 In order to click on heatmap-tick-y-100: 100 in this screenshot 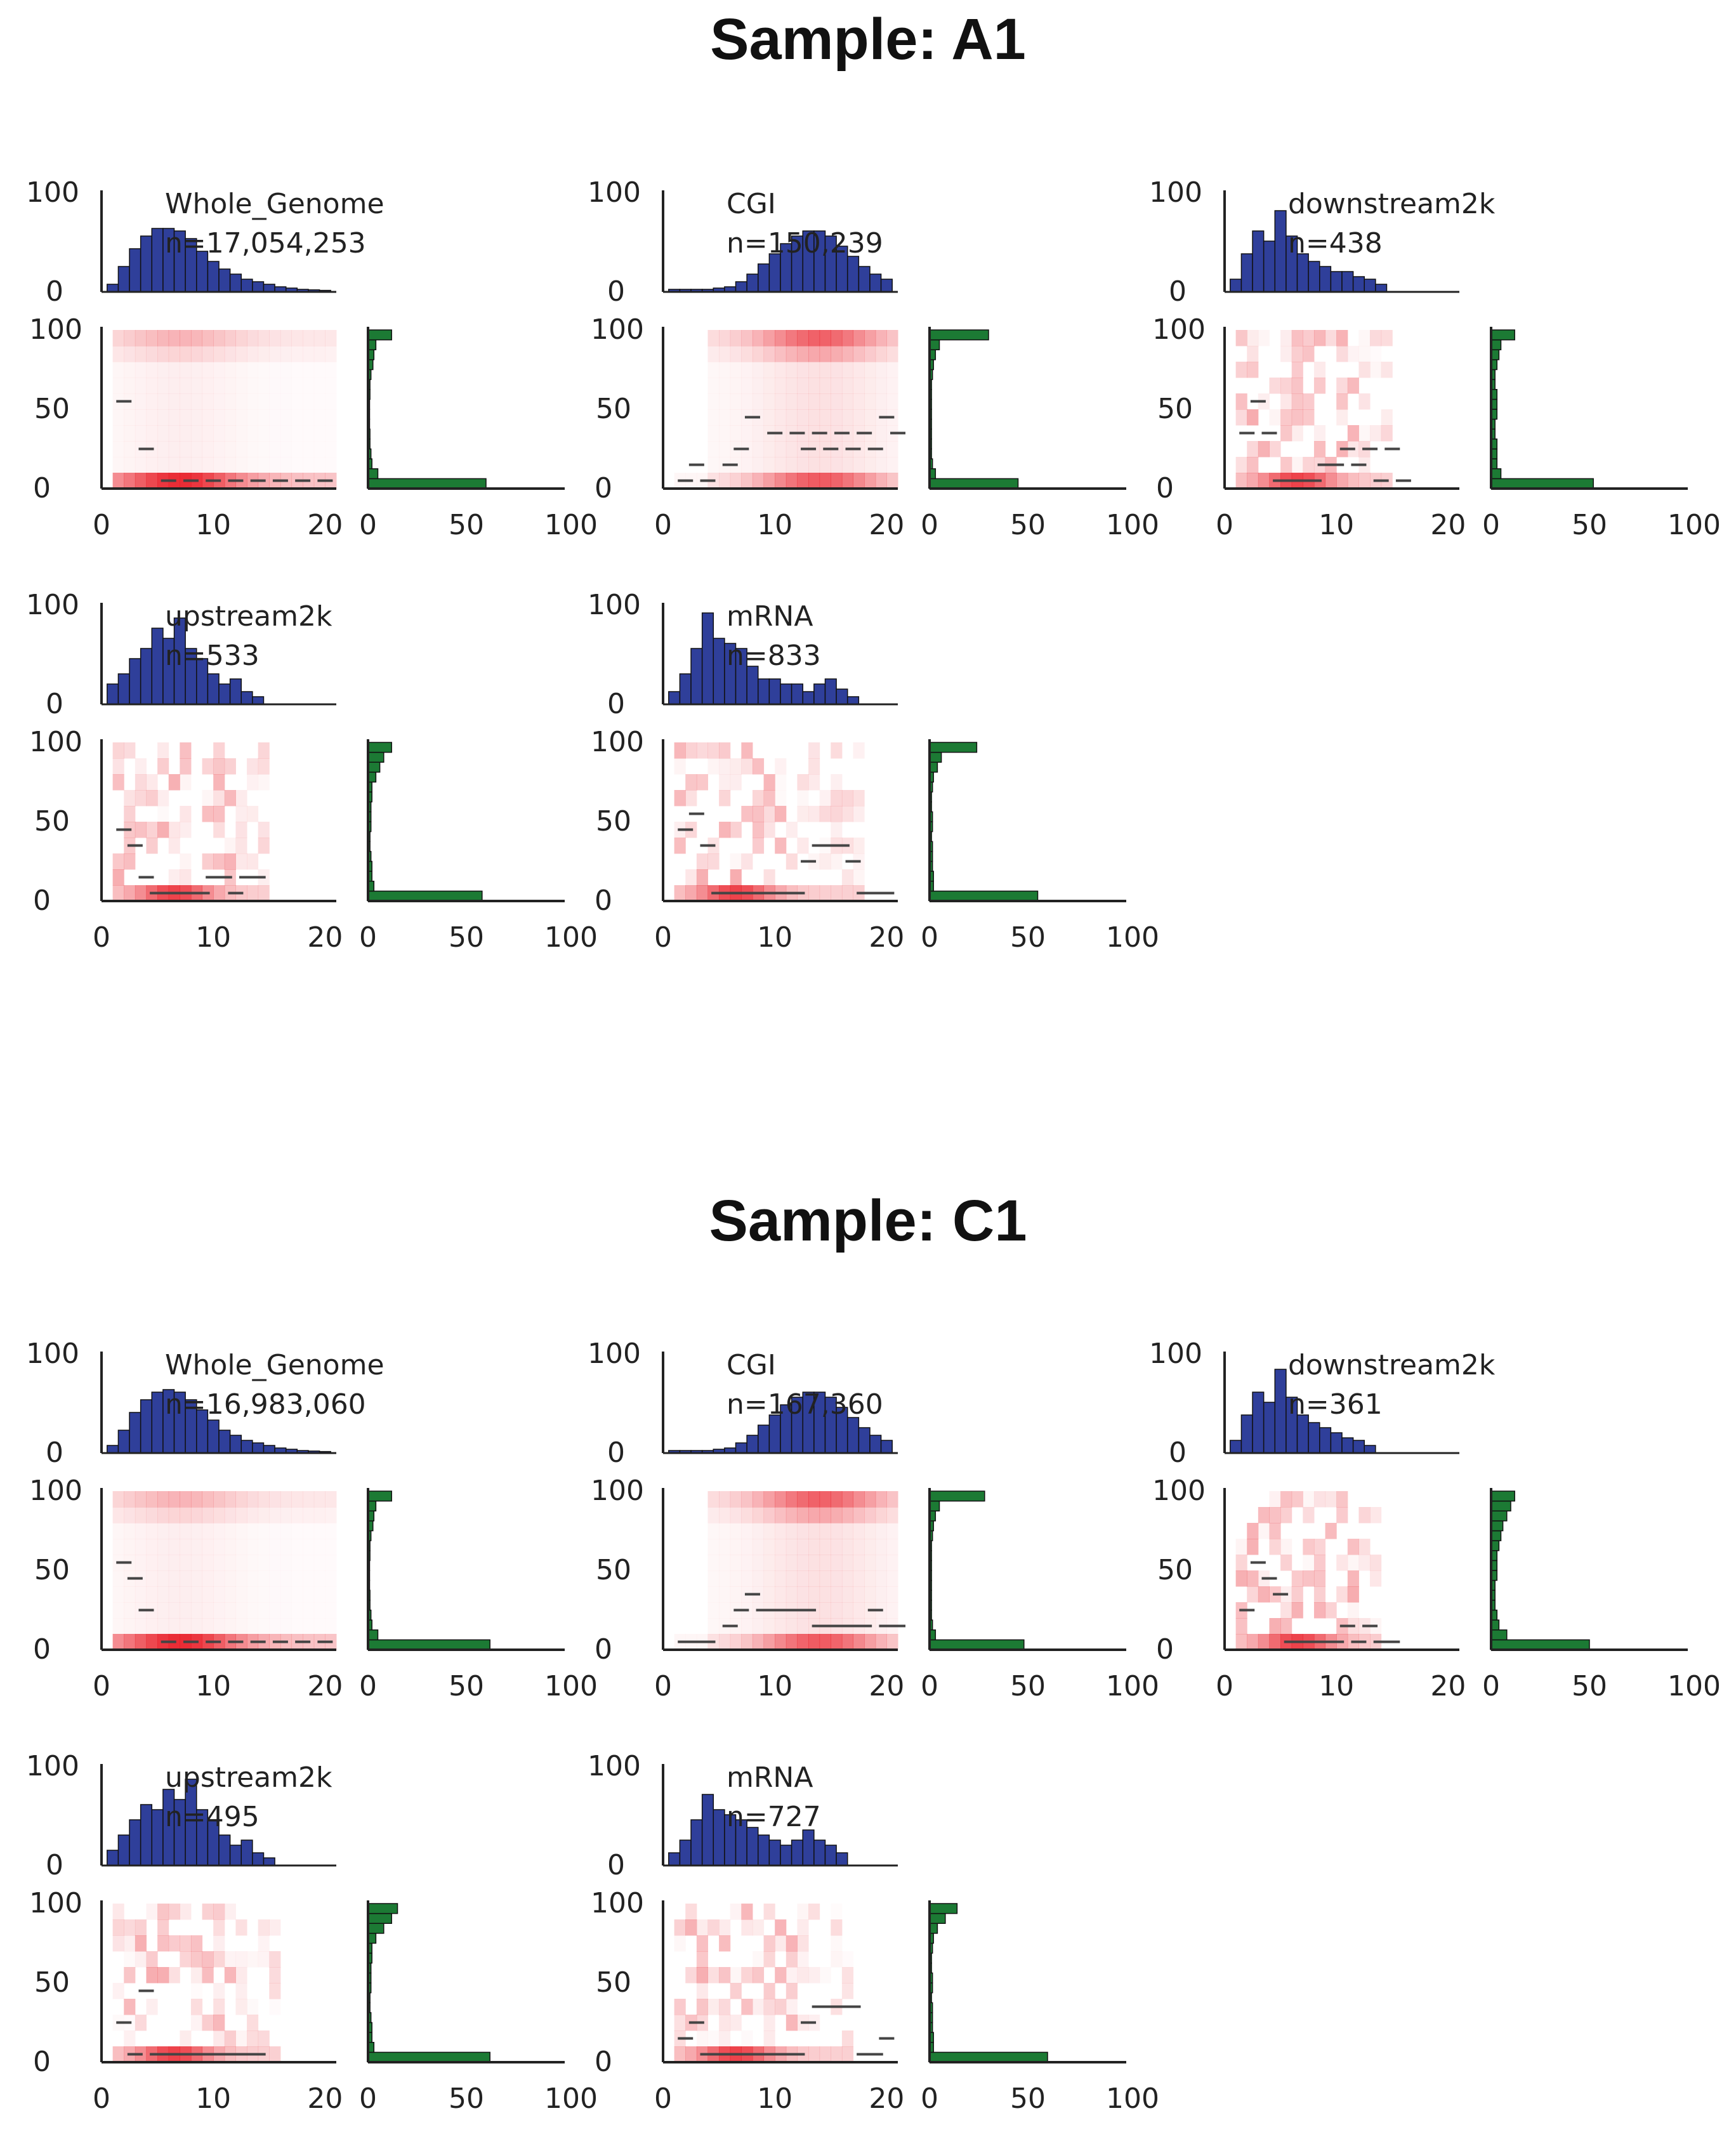, I will do `click(56, 1903)`.